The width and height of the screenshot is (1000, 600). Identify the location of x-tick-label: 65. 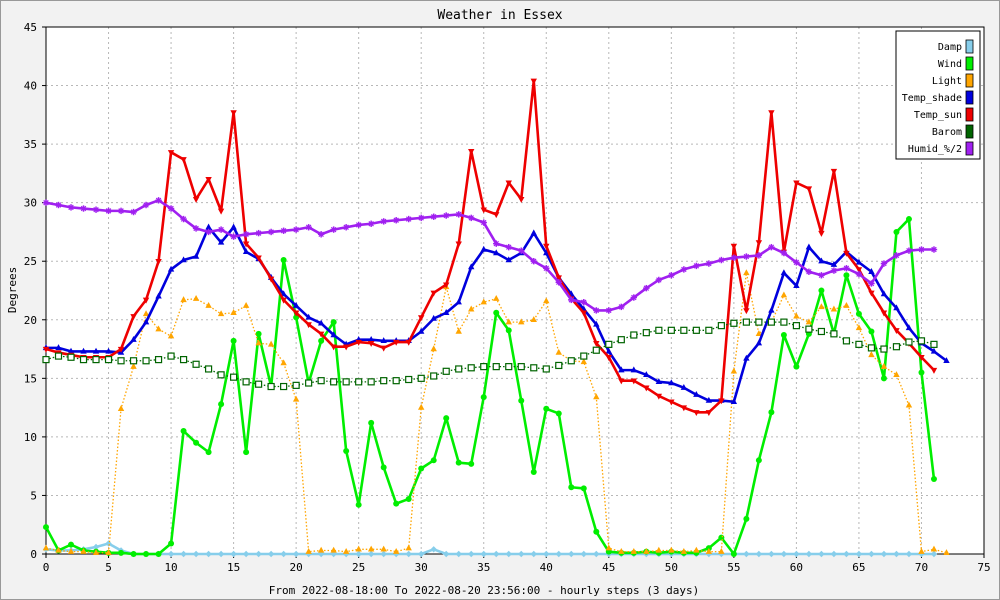
(858, 567).